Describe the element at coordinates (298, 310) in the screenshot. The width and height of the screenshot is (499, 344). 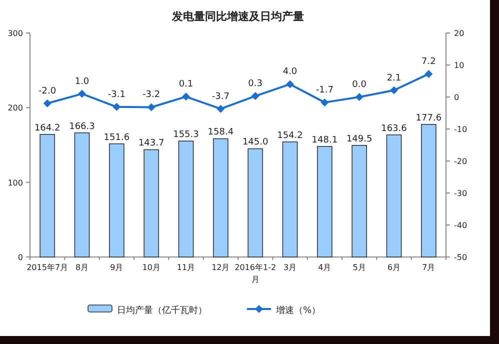
I see `legend-label: 增速（%）` at that location.